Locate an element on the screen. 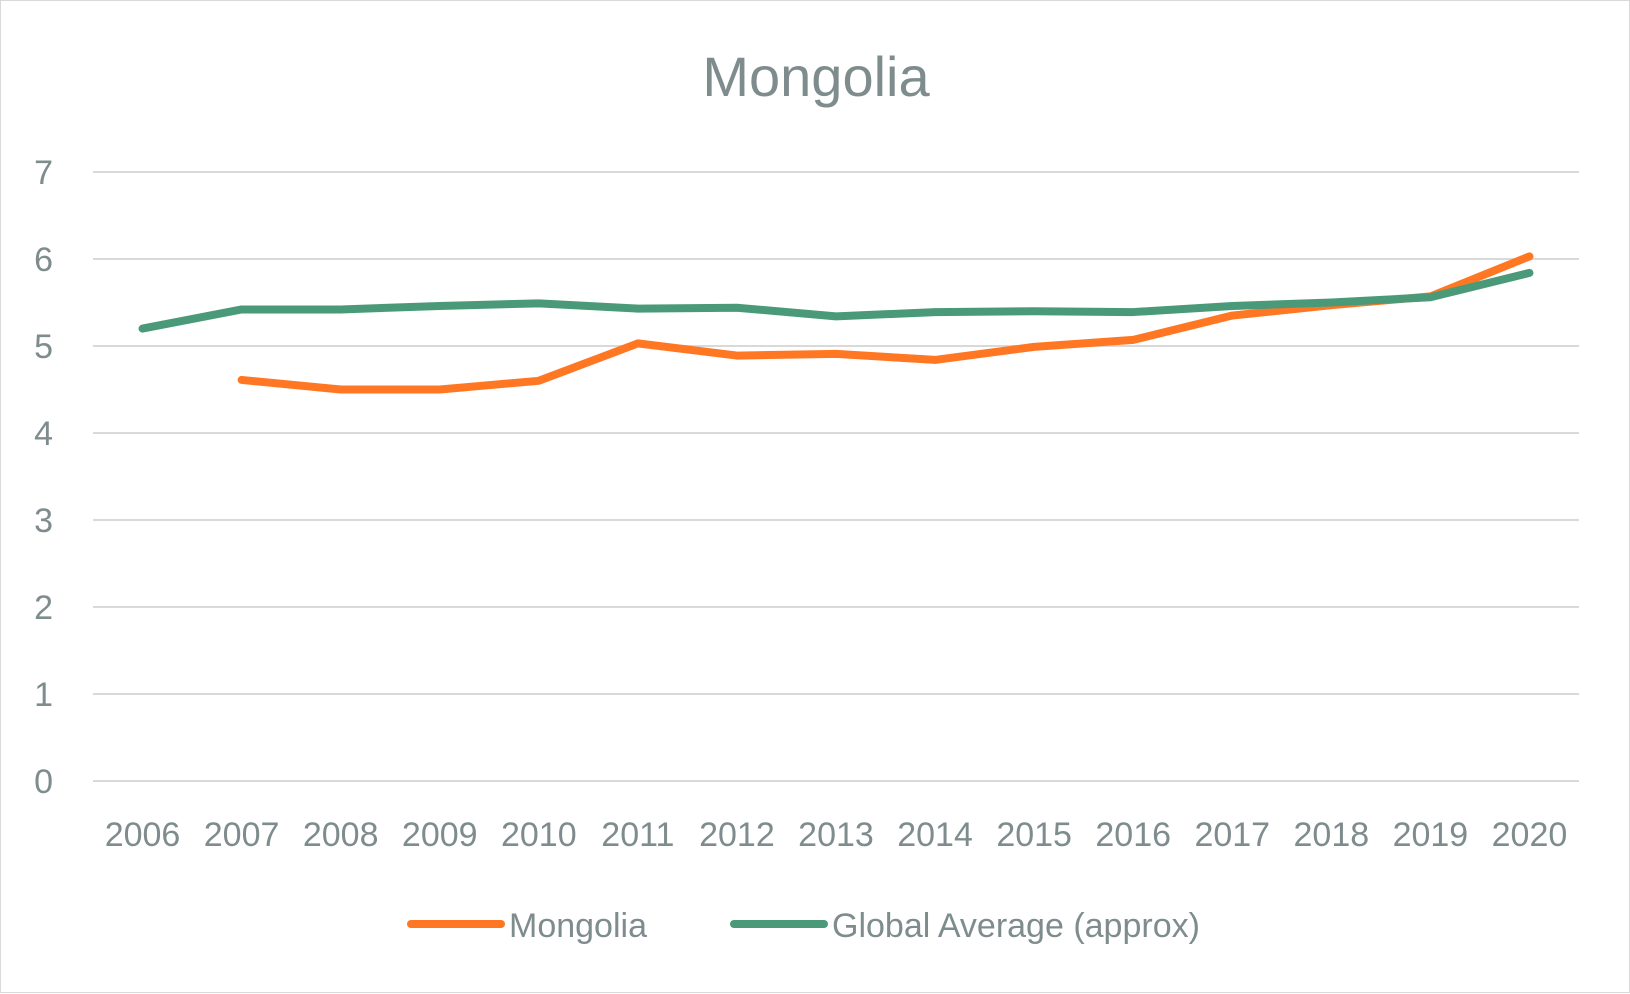 Image resolution: width=1630 pixels, height=994 pixels. x-tick-label: 2013 is located at coordinates (836, 835).